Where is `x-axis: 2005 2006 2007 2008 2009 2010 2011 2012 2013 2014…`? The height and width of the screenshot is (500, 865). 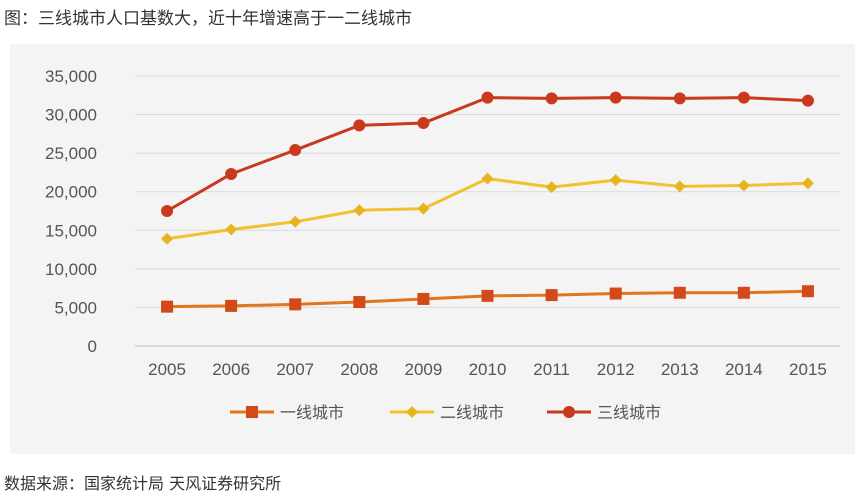
x-axis: 2005 2006 2007 2008 2009 2010 2011 2012 2013 2014… is located at coordinates (487, 369).